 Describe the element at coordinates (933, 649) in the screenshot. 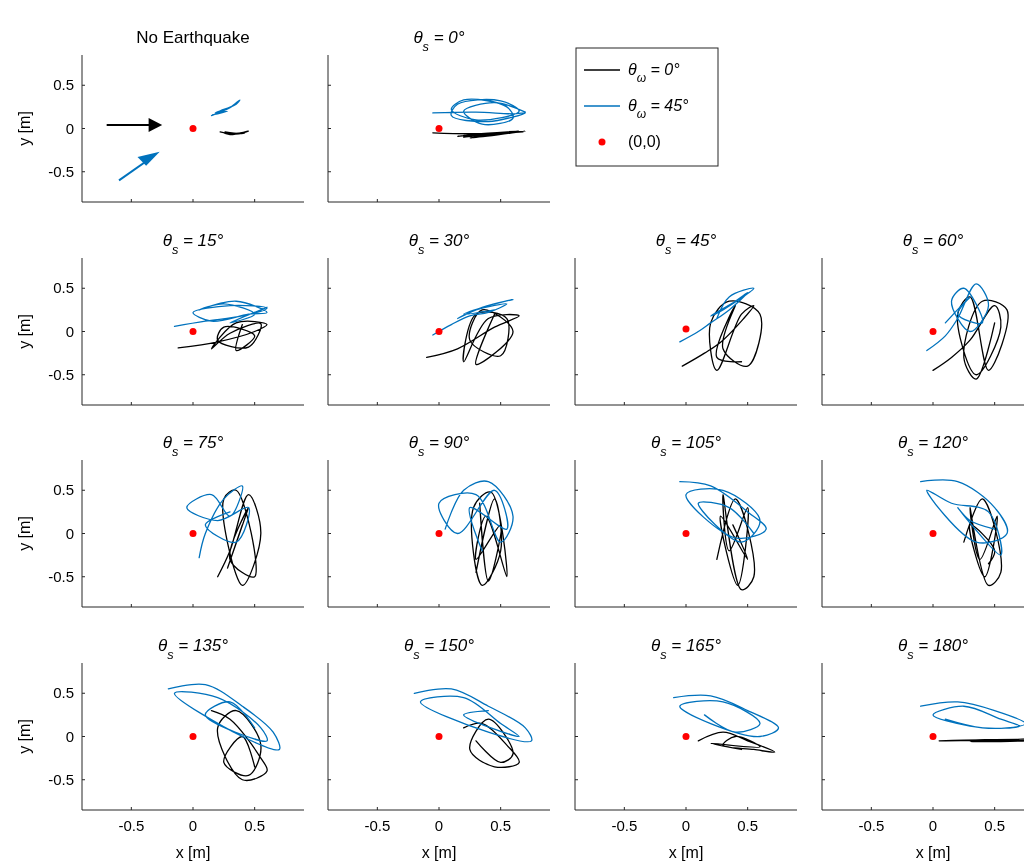

I see `chart-title: θ$_{s}$ = 180°` at that location.